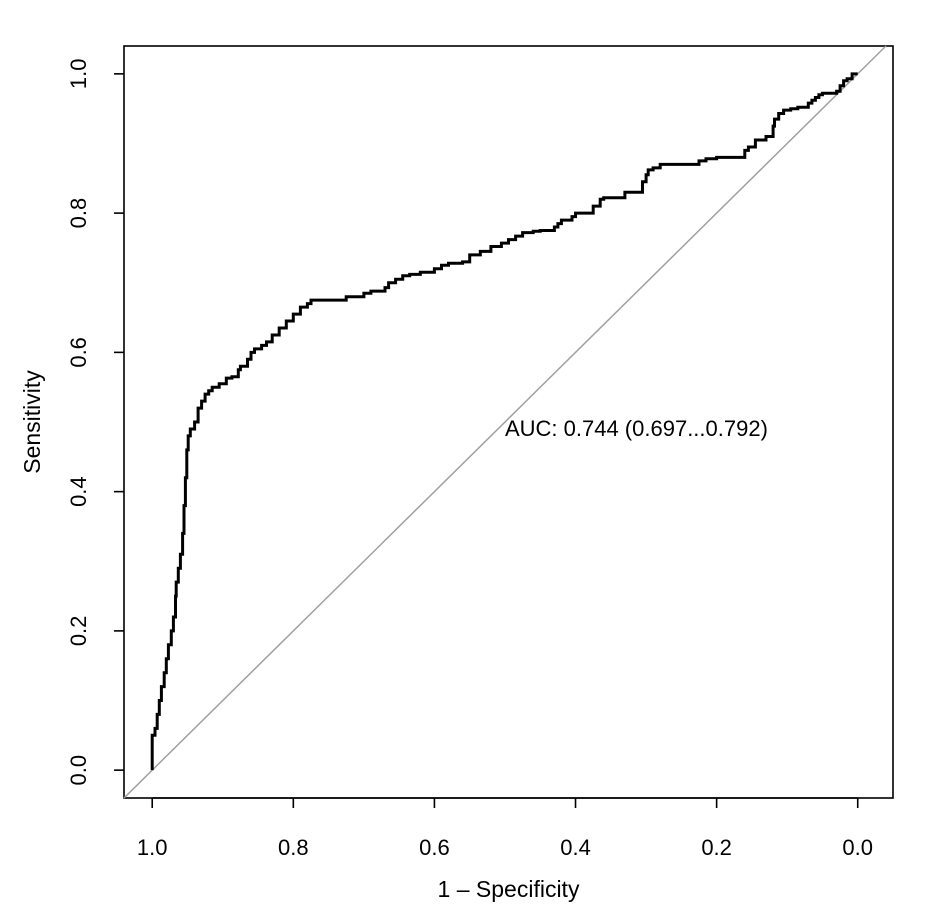 This screenshot has width=949, height=920. I want to click on y-tick-label: 0.8, so click(78, 213).